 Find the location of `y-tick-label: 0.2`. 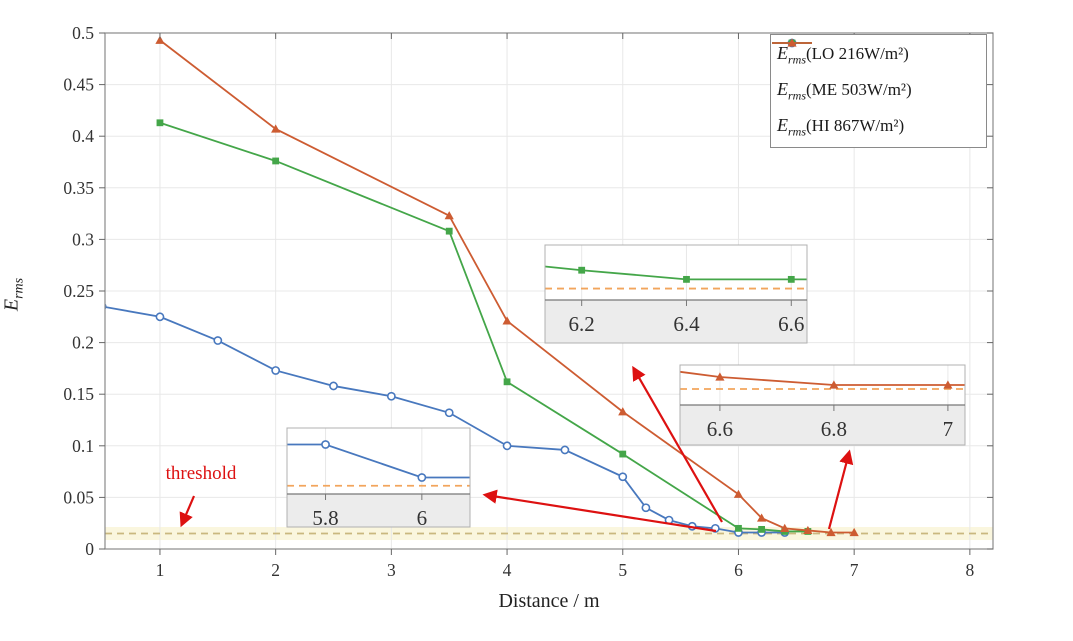

y-tick-label: 0.2 is located at coordinates (83, 343).